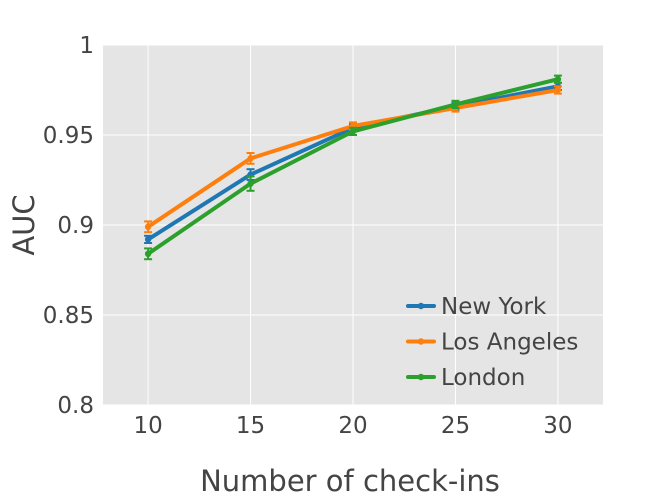  What do you see at coordinates (75, 226) in the screenshot?
I see `y-tick-label: 0.9` at bounding box center [75, 226].